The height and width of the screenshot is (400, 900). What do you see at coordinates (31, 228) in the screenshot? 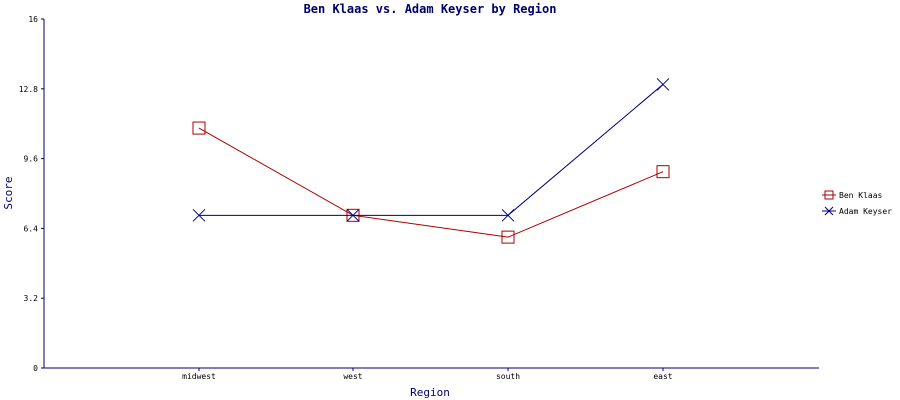
I see `y-tick-label: 6.4` at bounding box center [31, 228].